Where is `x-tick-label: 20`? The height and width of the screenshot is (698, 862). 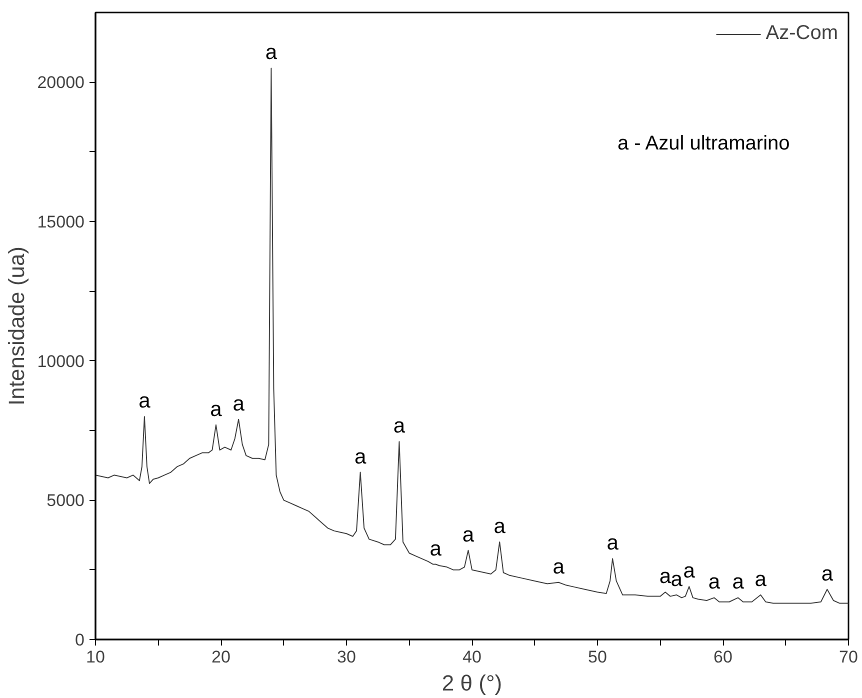 x-tick-label: 20 is located at coordinates (221, 657).